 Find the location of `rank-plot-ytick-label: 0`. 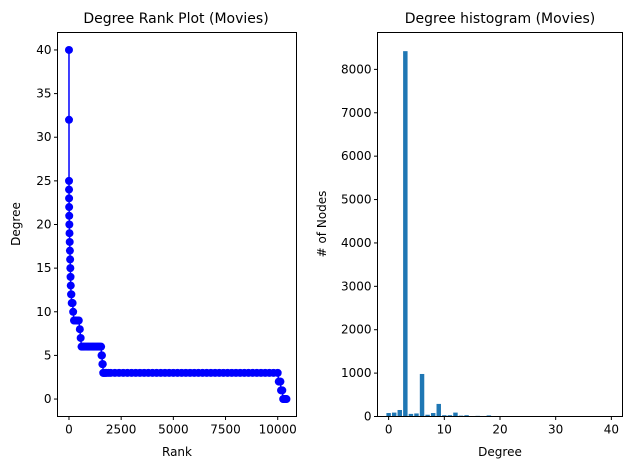

rank-plot-ytick-label: 0 is located at coordinates (48, 399).